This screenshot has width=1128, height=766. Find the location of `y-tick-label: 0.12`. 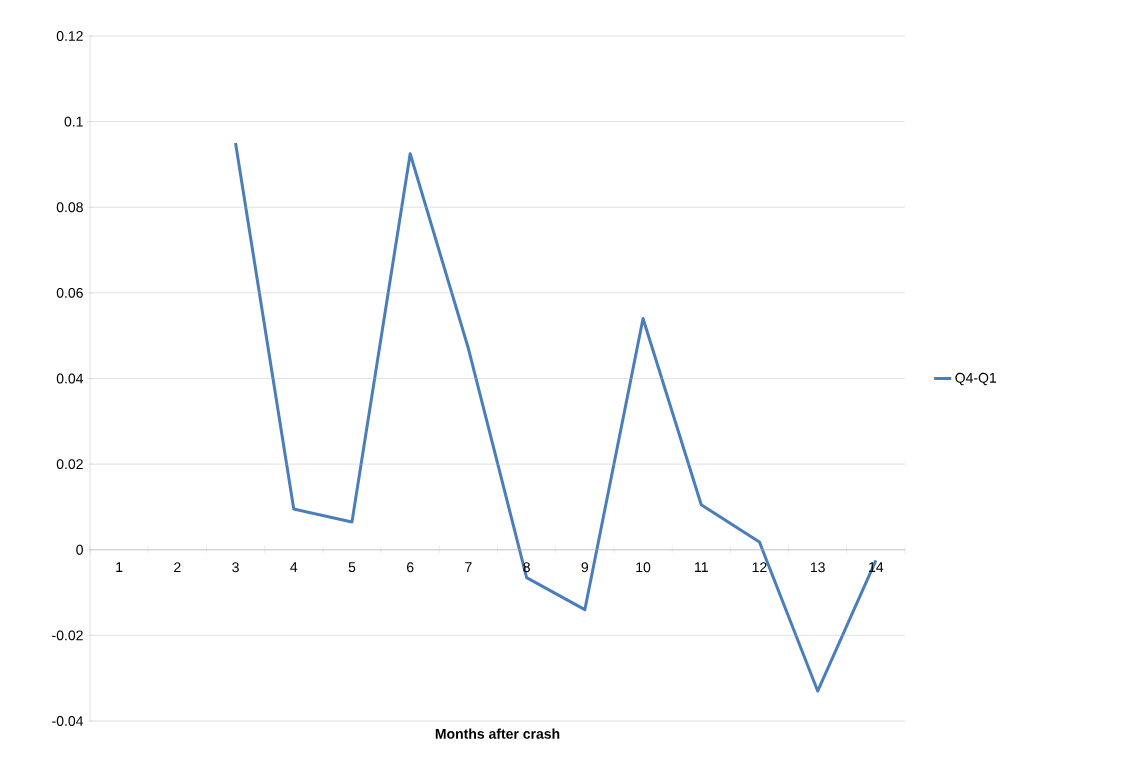

y-tick-label: 0.12 is located at coordinates (69, 36).